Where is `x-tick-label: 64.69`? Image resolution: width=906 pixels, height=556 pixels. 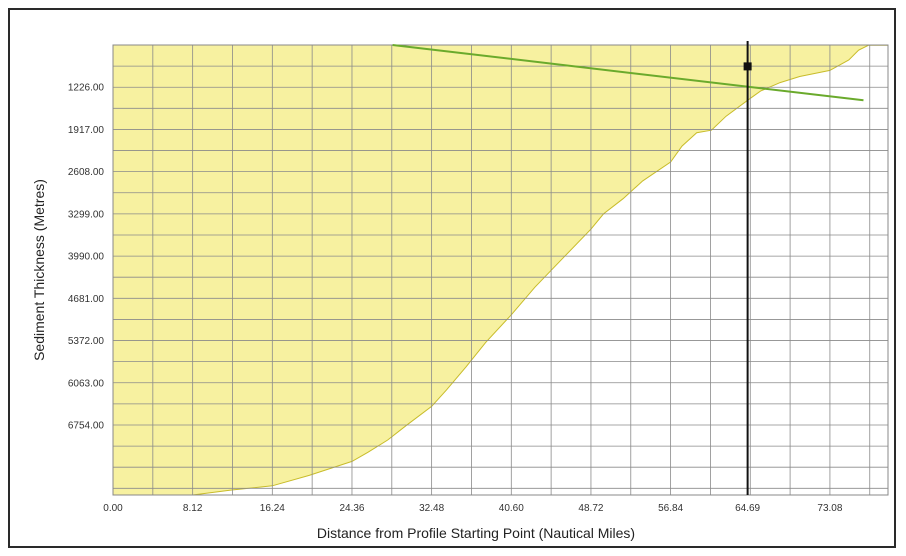
x-tick-label: 64.69 is located at coordinates (747, 508).